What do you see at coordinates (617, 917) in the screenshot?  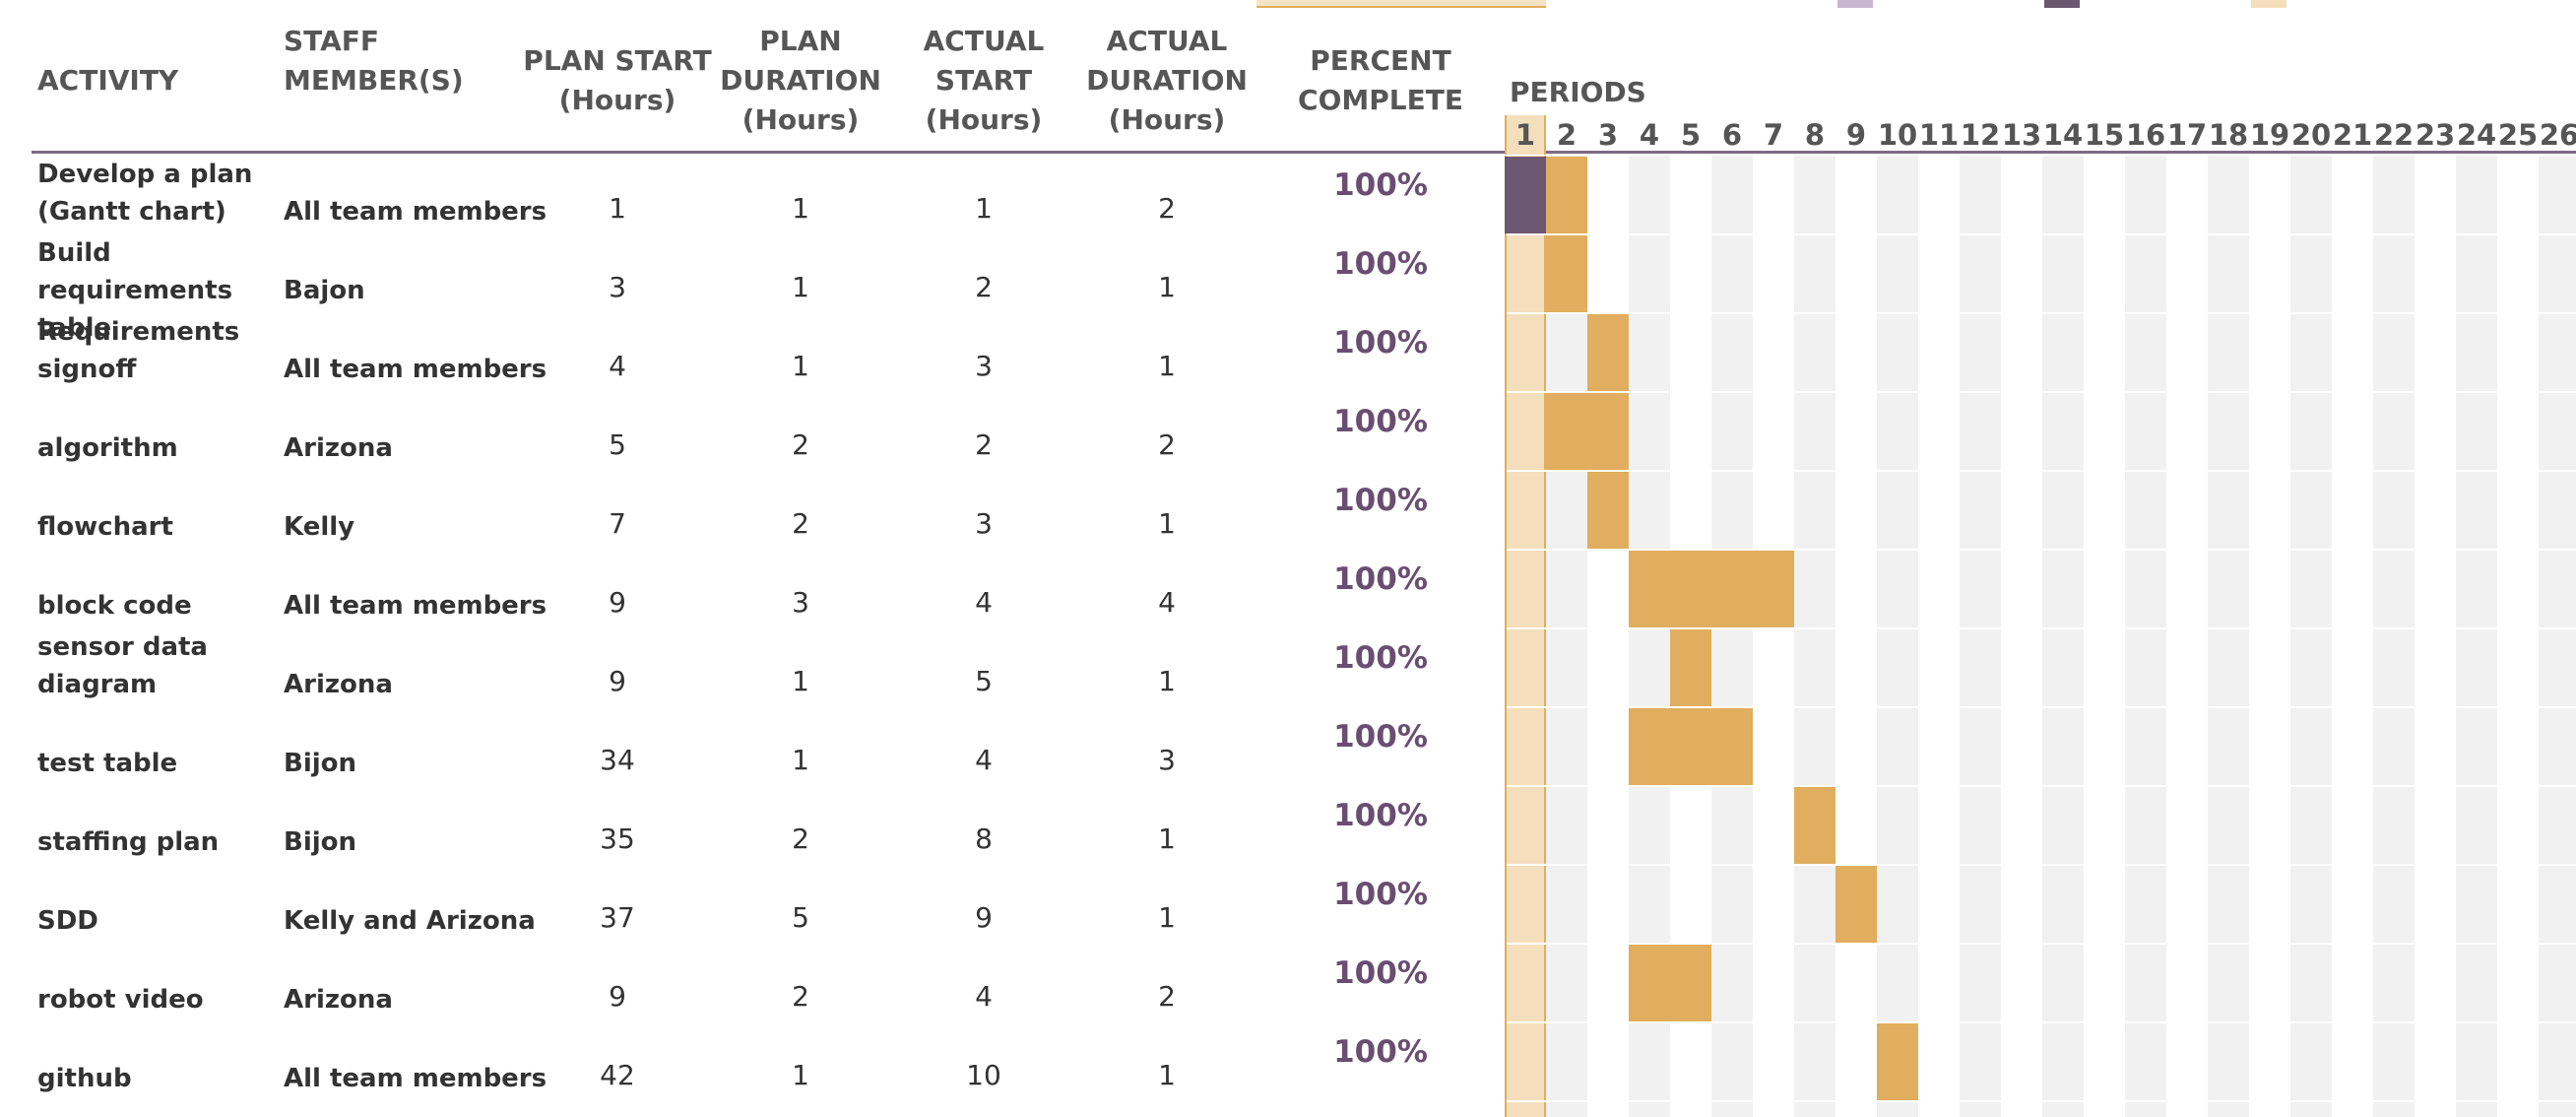 I see `plan-start: 37` at bounding box center [617, 917].